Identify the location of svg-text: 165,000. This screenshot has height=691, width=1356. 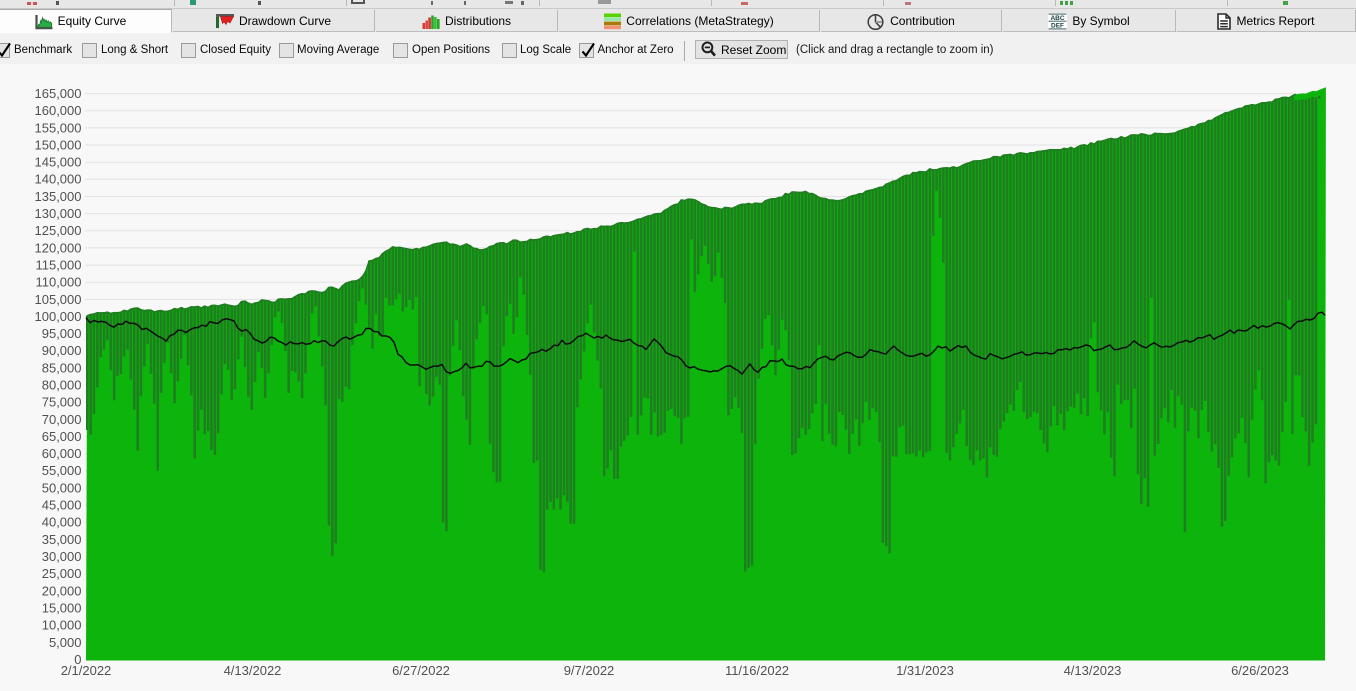
(58, 93).